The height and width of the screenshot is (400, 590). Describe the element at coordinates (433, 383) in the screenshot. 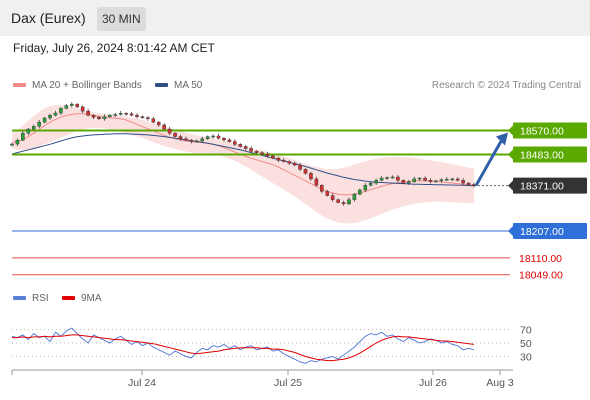

I see `time-axis-label: Jul 26` at that location.